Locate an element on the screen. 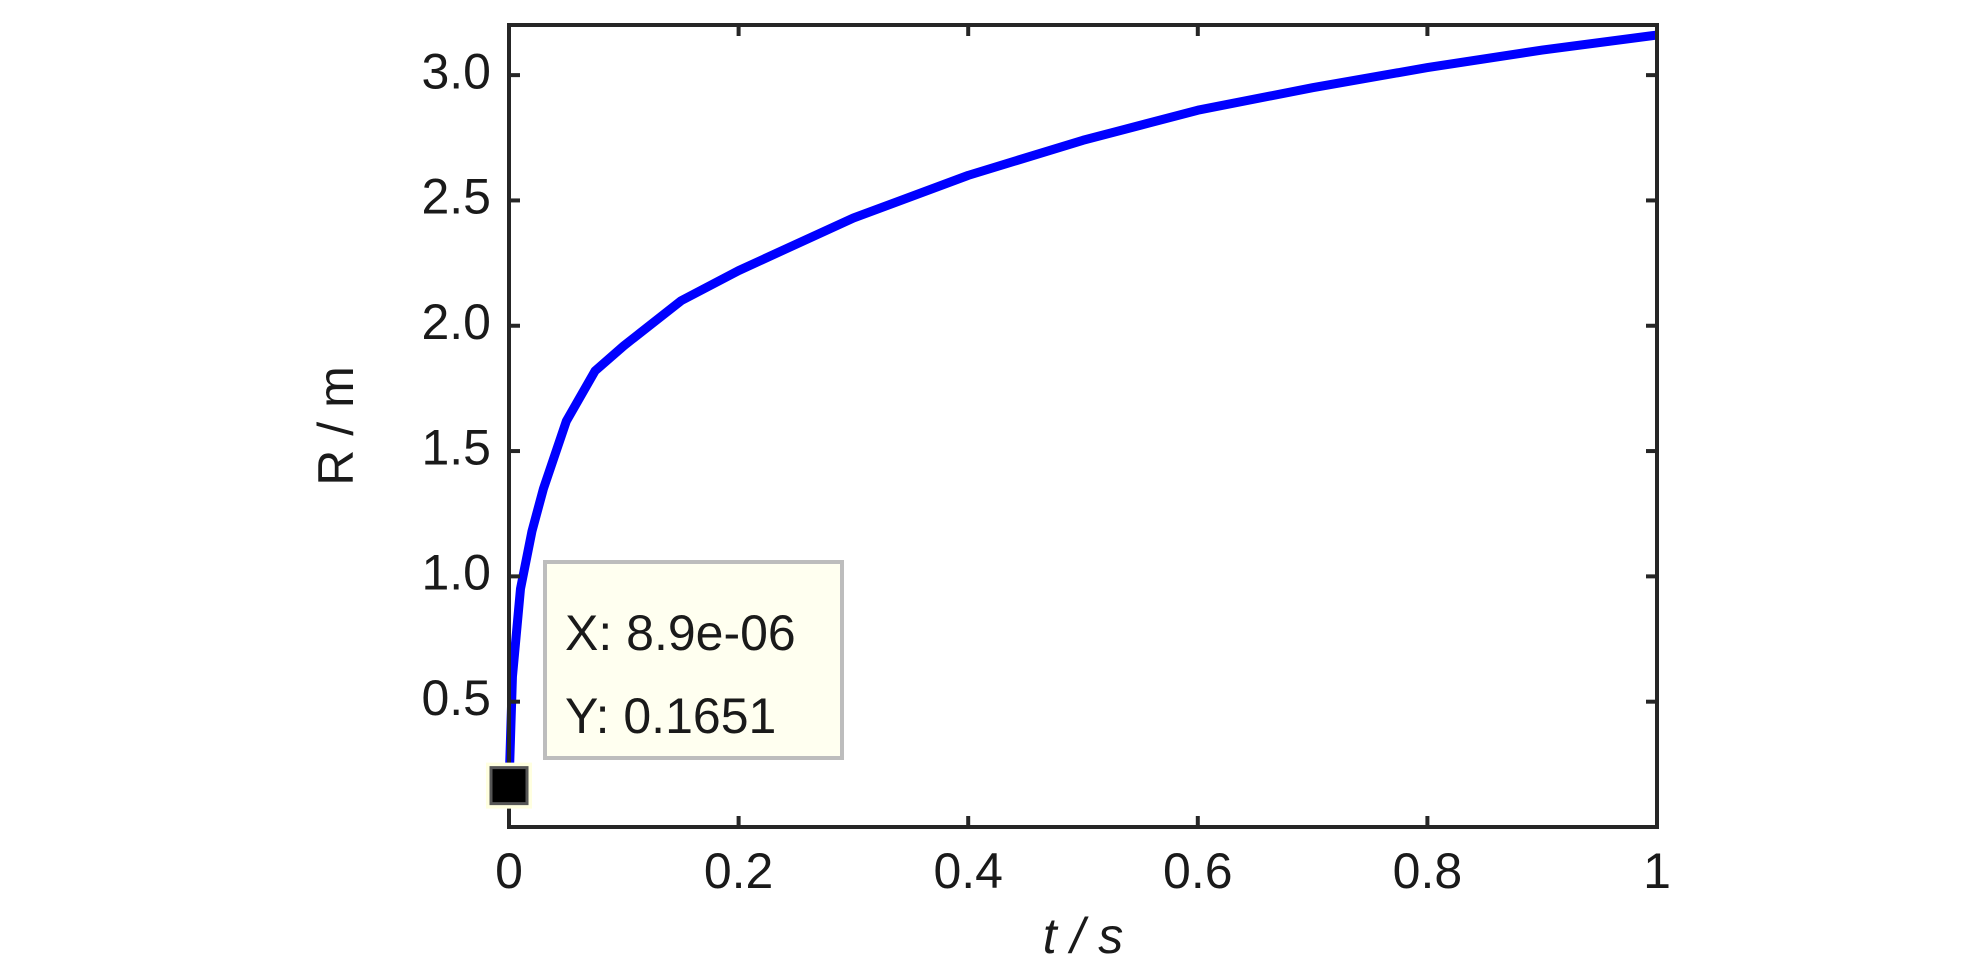 The width and height of the screenshot is (1984, 969). y-tick-label: 2.0 is located at coordinates (456, 322).